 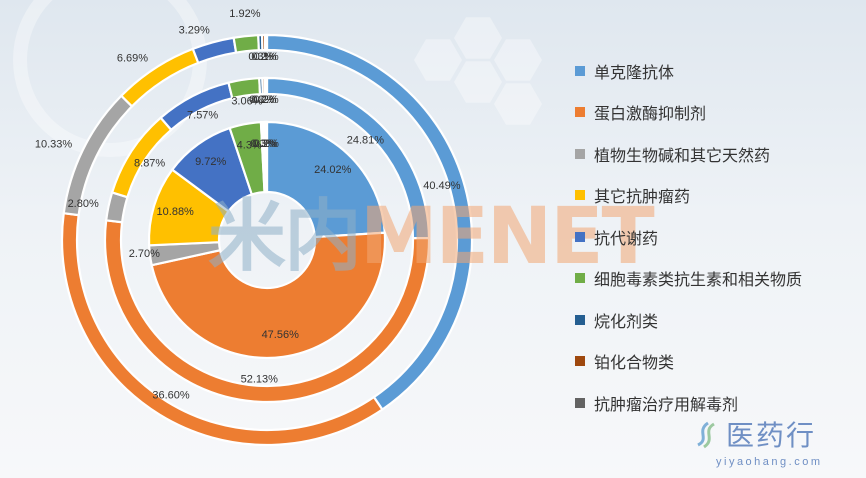 What do you see at coordinates (717, 113) in the screenshot?
I see `legend-item: 蛋白激酶抑制剂` at bounding box center [717, 113].